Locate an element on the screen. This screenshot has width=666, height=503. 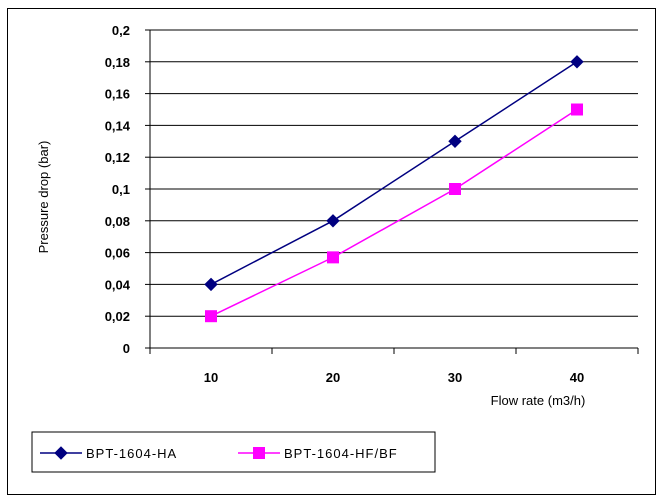
y-tick-label: 0 is located at coordinates (126, 348).